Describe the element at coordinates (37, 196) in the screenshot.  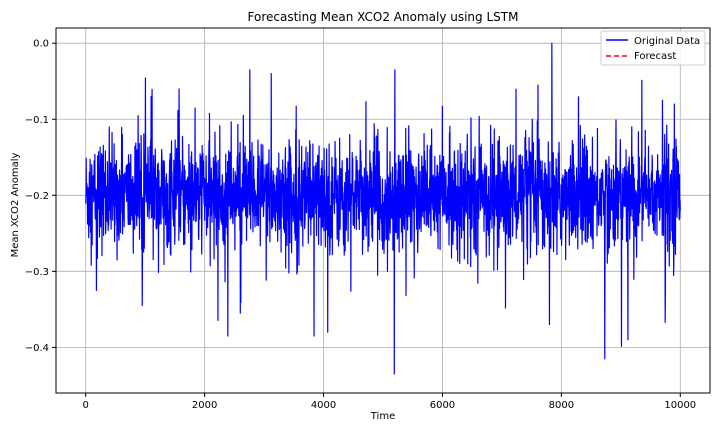
I see `y-tick-label: −0.2` at that location.